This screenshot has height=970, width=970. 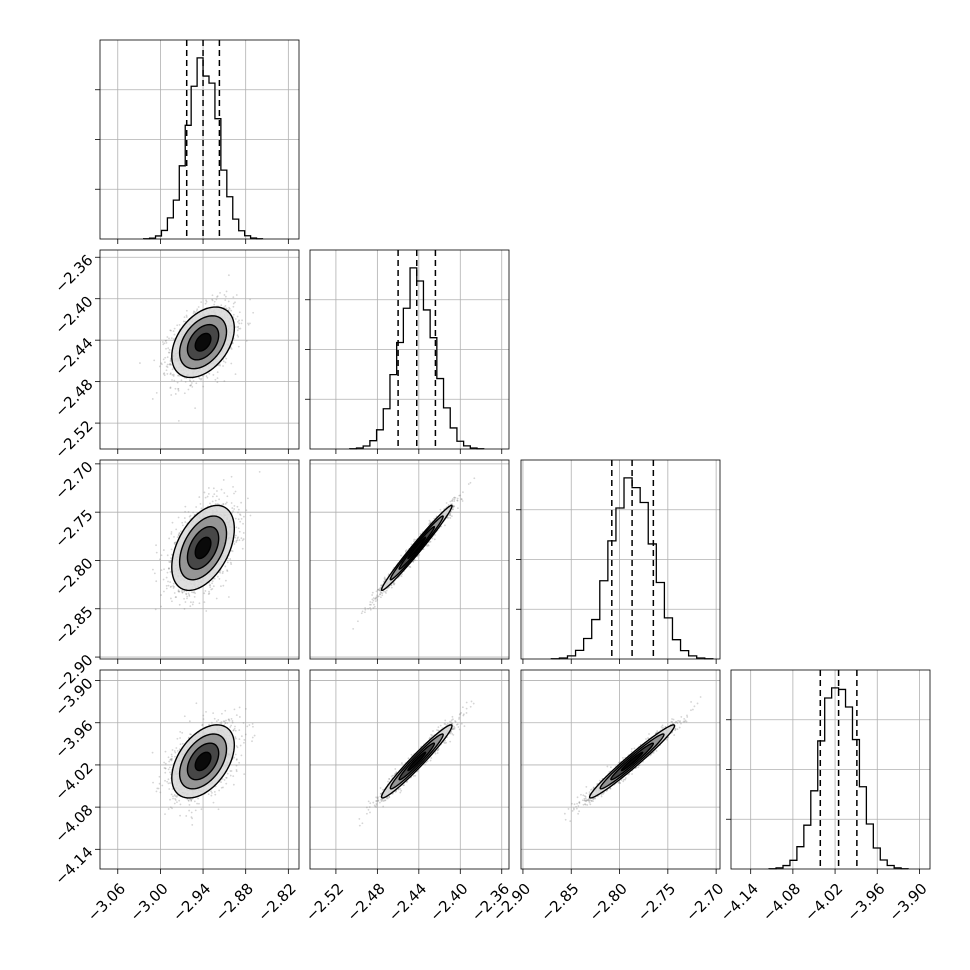 I want to click on histogram-step-line, so click(x=838, y=778).